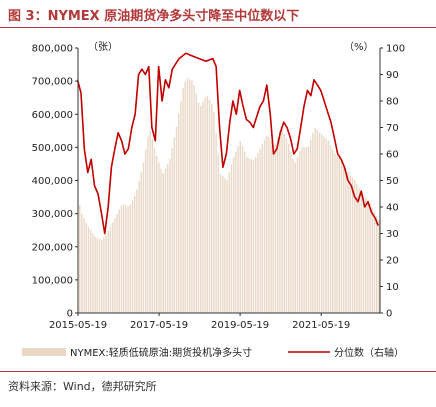 This screenshot has width=436, height=407. I want to click on title-rule, so click(218, 27).